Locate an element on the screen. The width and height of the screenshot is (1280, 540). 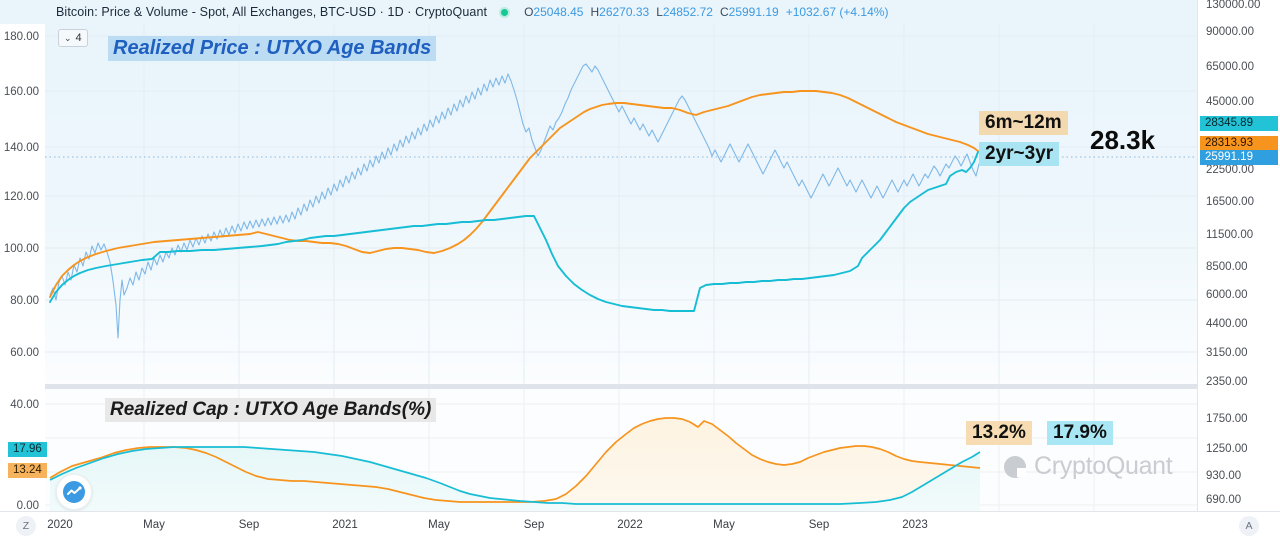
cap-6m-12m-line is located at coordinates (515, 460).